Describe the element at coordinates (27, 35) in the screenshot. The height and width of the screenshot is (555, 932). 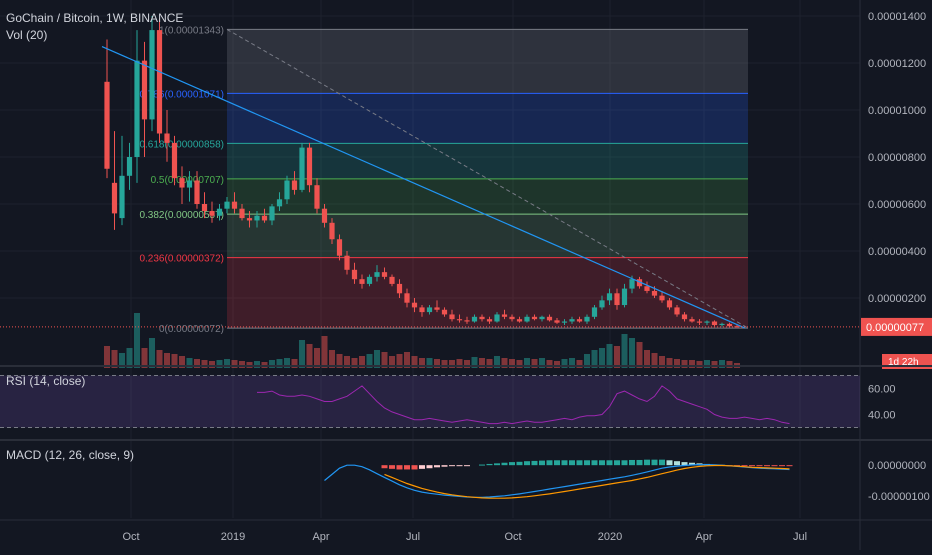
I see `volume-legend: Vol (20)` at that location.